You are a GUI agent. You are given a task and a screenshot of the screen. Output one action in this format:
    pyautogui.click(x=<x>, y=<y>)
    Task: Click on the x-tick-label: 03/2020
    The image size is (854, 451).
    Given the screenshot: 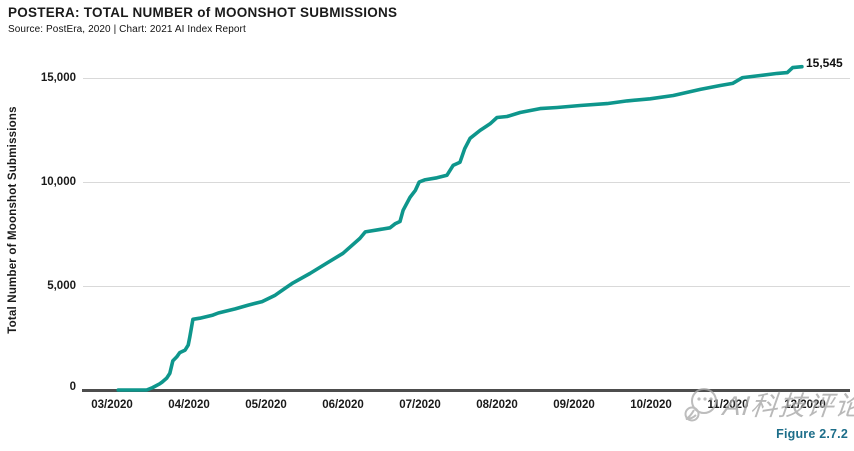 What is the action you would take?
    pyautogui.click(x=112, y=405)
    